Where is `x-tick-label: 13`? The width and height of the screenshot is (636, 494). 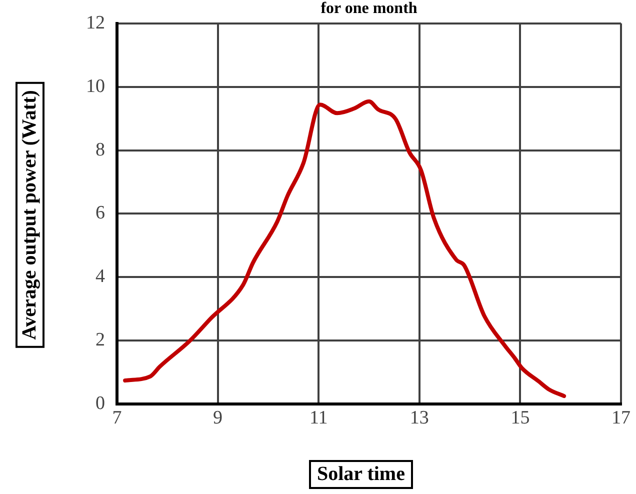
x-tick-label: 13 is located at coordinates (419, 417).